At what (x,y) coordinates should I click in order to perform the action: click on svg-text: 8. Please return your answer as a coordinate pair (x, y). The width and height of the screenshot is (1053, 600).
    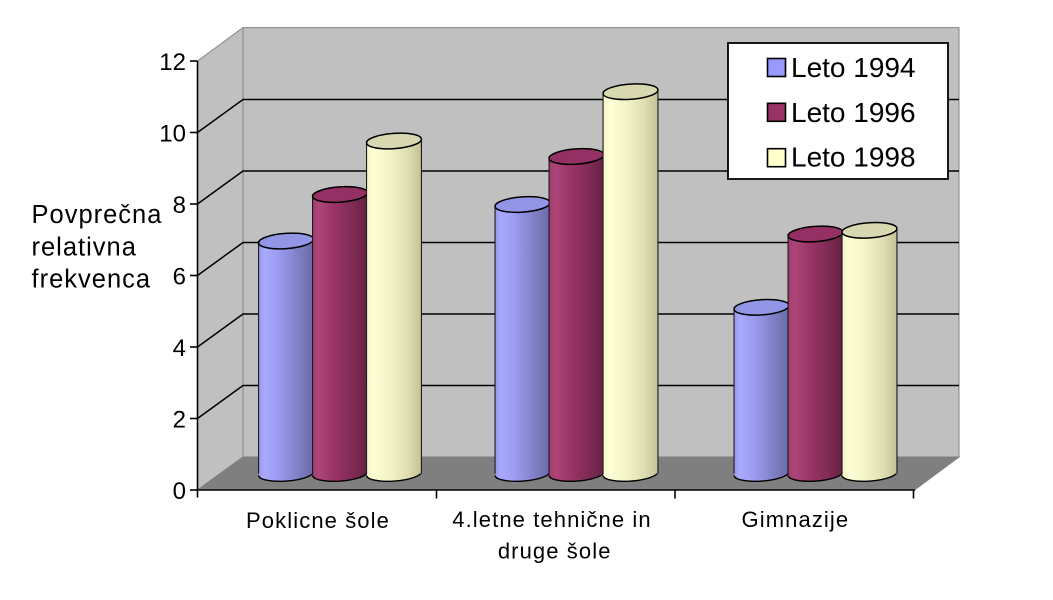
    Looking at the image, I should click on (179, 205).